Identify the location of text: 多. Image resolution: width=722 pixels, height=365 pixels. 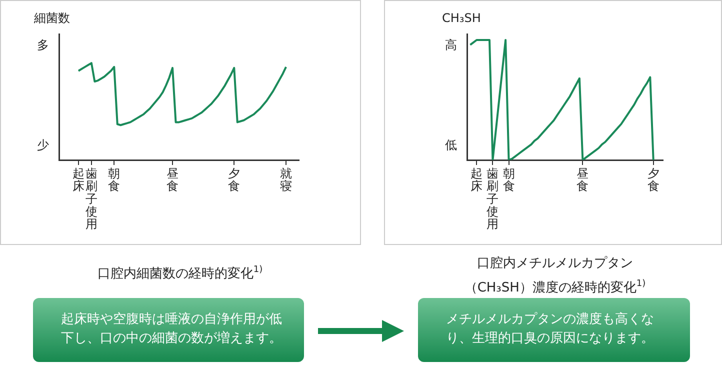
(43, 45).